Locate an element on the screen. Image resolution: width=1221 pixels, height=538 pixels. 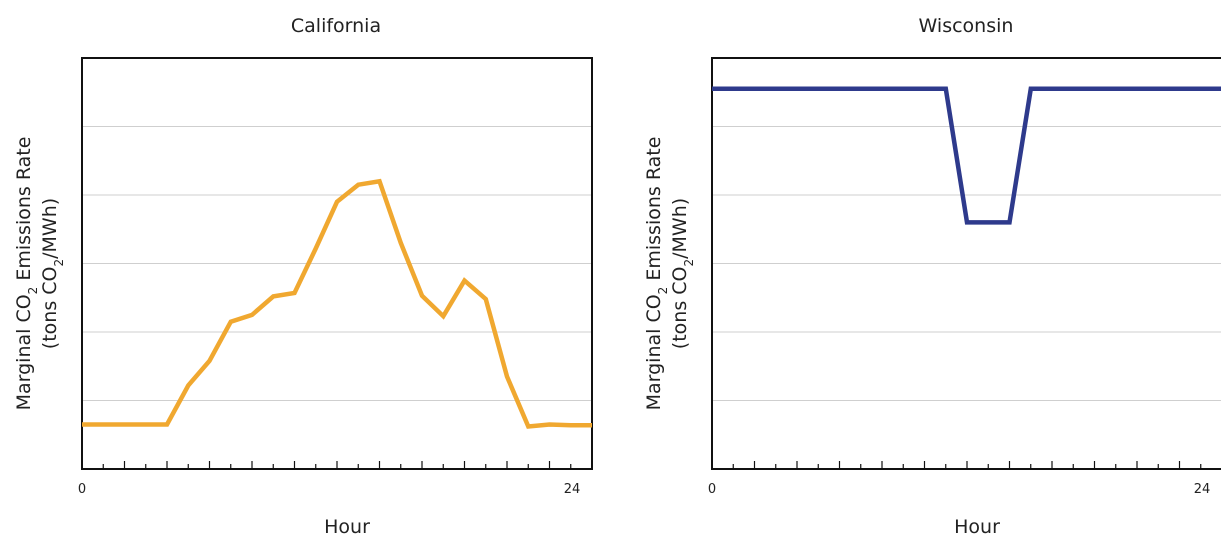
chart-title: Wisconsin is located at coordinates (966, 26).